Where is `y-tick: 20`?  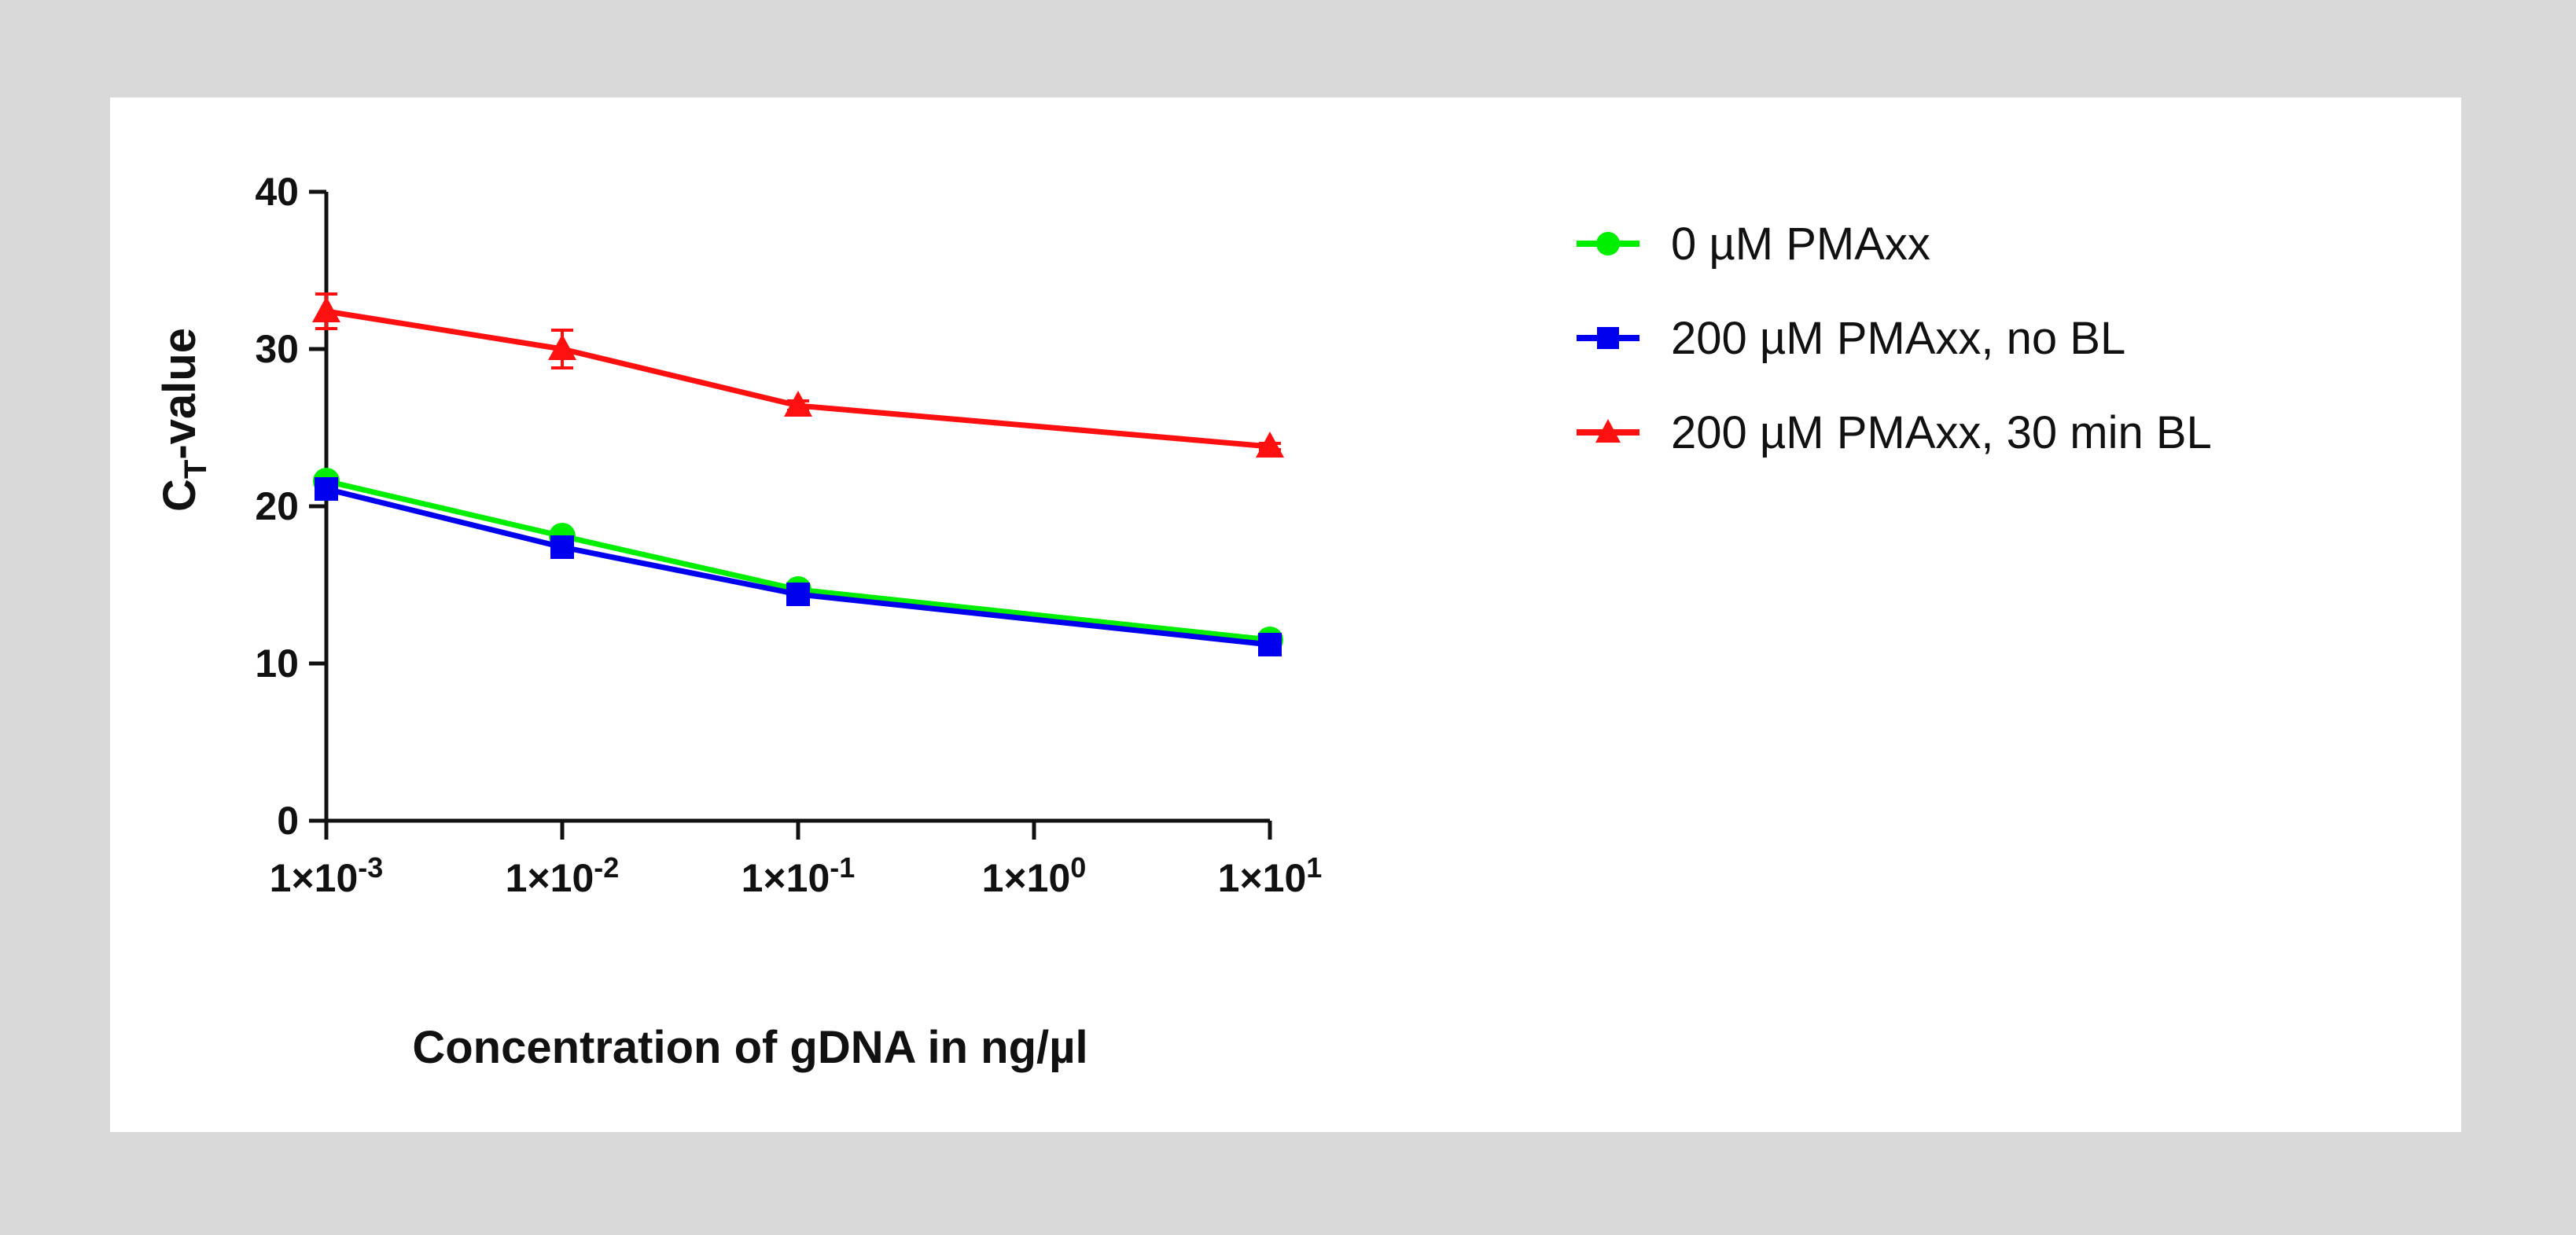
y-tick: 20 is located at coordinates (290, 506).